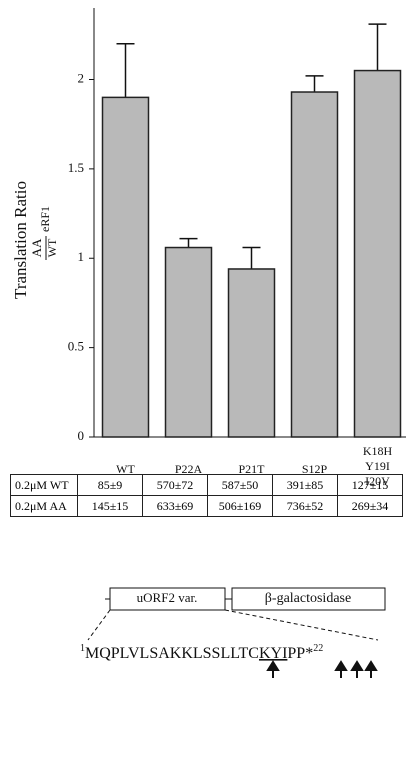 Image resolution: width=406 pixels, height=778 pixels. I want to click on table-row: 0.2μM AA 145±15 633±69 506±169 736±52 269±34, so click(206, 506).